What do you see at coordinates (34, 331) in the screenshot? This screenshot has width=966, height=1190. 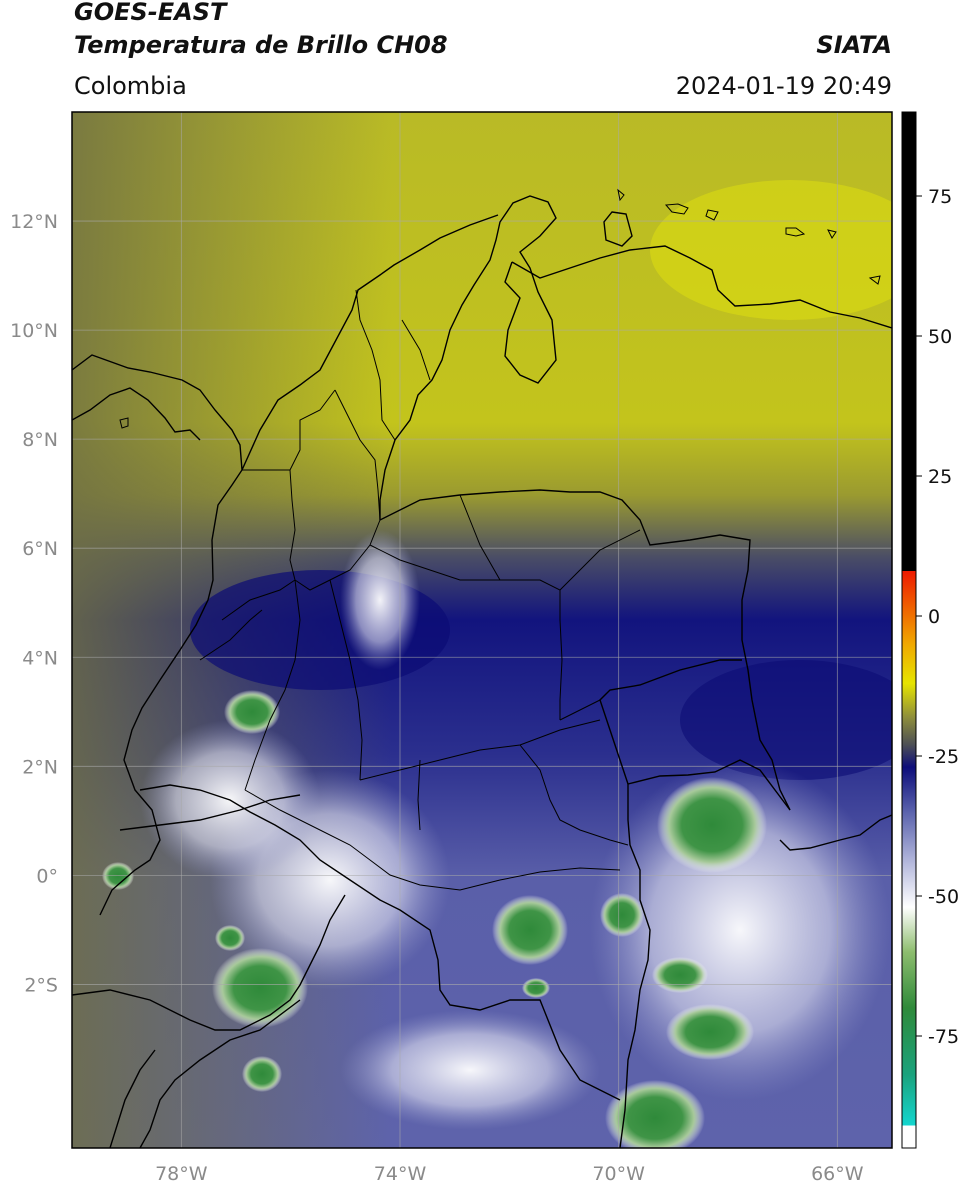 I see `lat-tick-label: 10°N` at bounding box center [34, 331].